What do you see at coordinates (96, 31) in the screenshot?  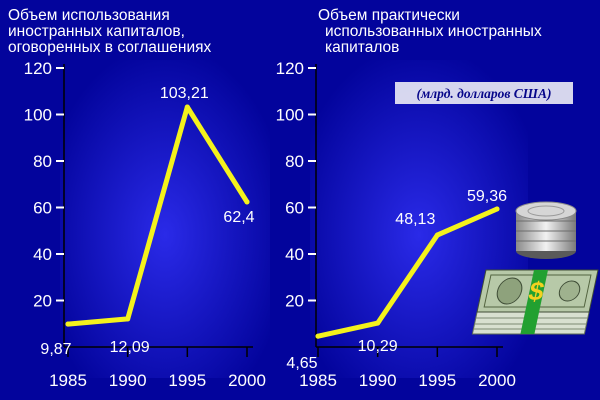 I see `left-chart-title-line-2: иностранных капиталов,` at bounding box center [96, 31].